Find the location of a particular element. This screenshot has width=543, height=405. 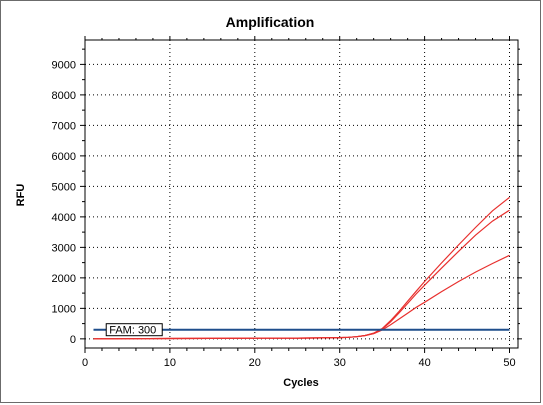

x-tick-label: 30 is located at coordinates (340, 363).